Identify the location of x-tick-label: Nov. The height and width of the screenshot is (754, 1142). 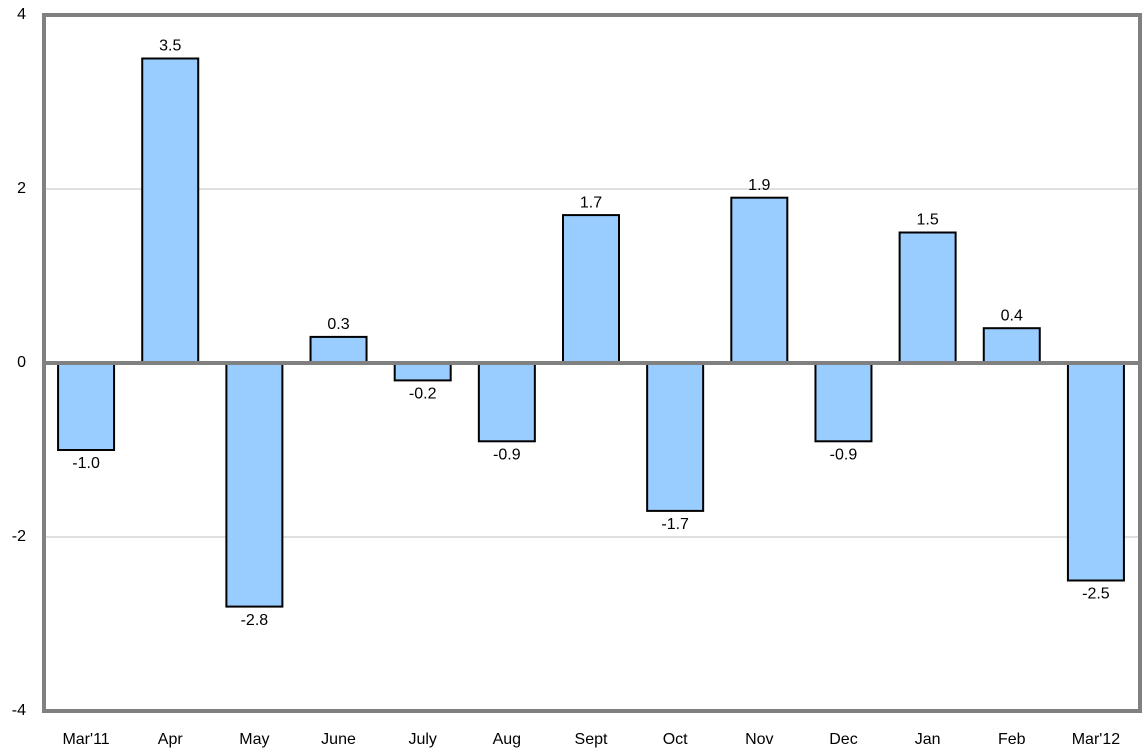
(759, 739).